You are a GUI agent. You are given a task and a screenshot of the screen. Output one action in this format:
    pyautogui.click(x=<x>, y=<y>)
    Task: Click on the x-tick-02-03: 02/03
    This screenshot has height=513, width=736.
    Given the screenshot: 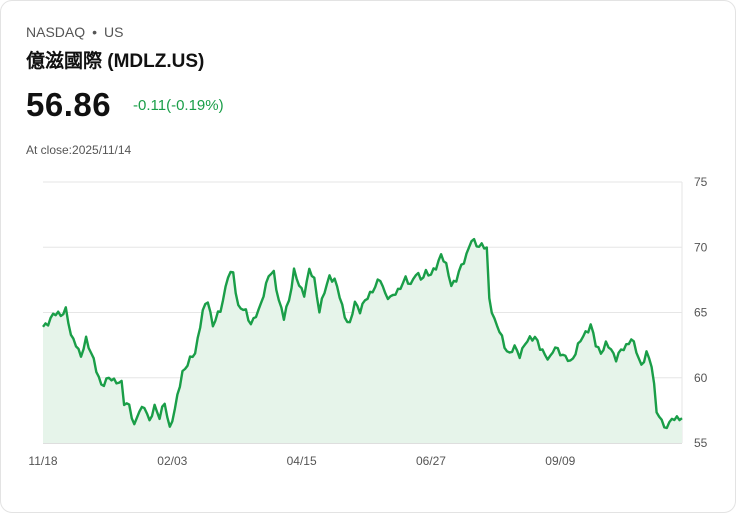 What is the action you would take?
    pyautogui.click(x=172, y=461)
    